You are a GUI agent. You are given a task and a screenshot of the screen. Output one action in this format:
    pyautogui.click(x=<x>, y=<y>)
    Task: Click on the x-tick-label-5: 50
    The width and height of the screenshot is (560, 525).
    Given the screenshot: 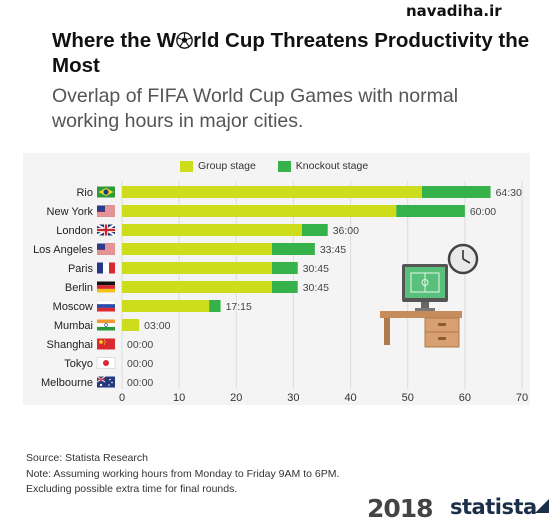 What is the action you would take?
    pyautogui.click(x=408, y=398)
    